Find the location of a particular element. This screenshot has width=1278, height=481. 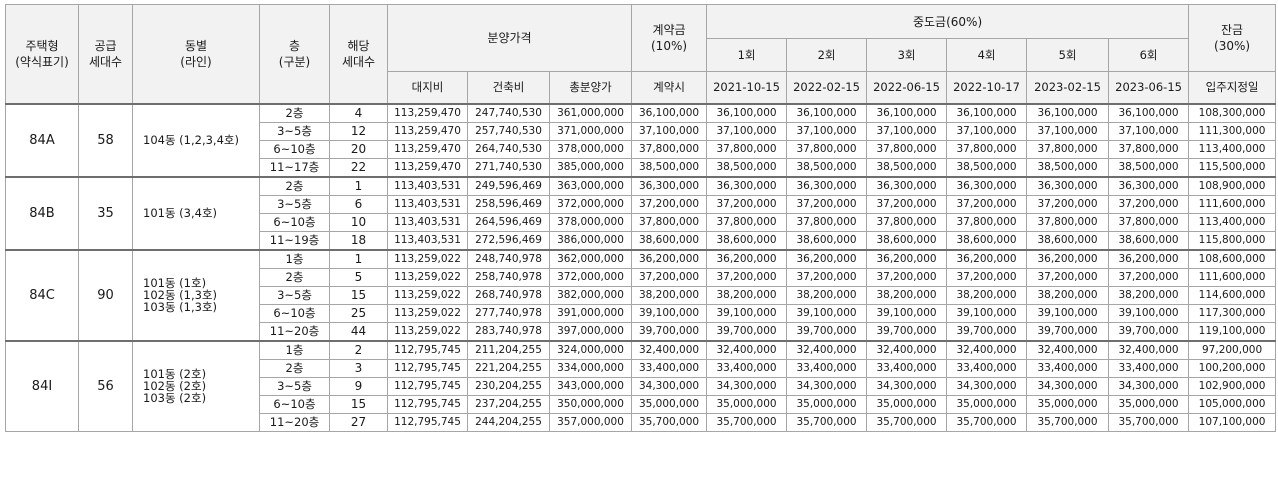

contract-amount: 36,300,000 is located at coordinates (669, 185).